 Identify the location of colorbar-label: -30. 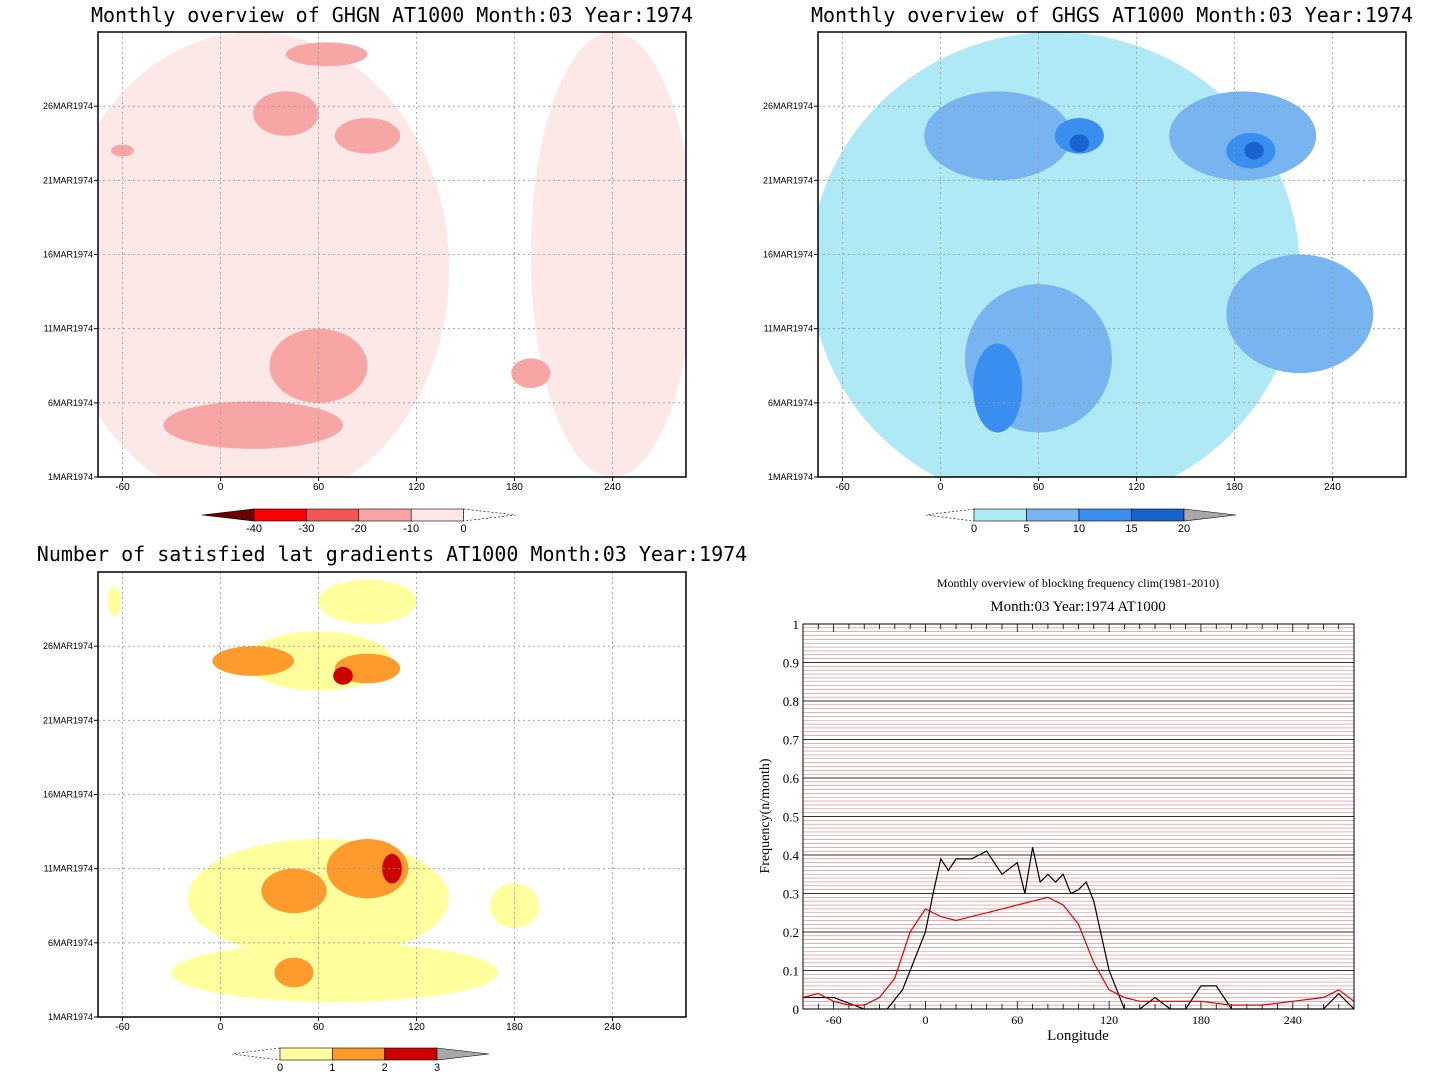
(306, 529).